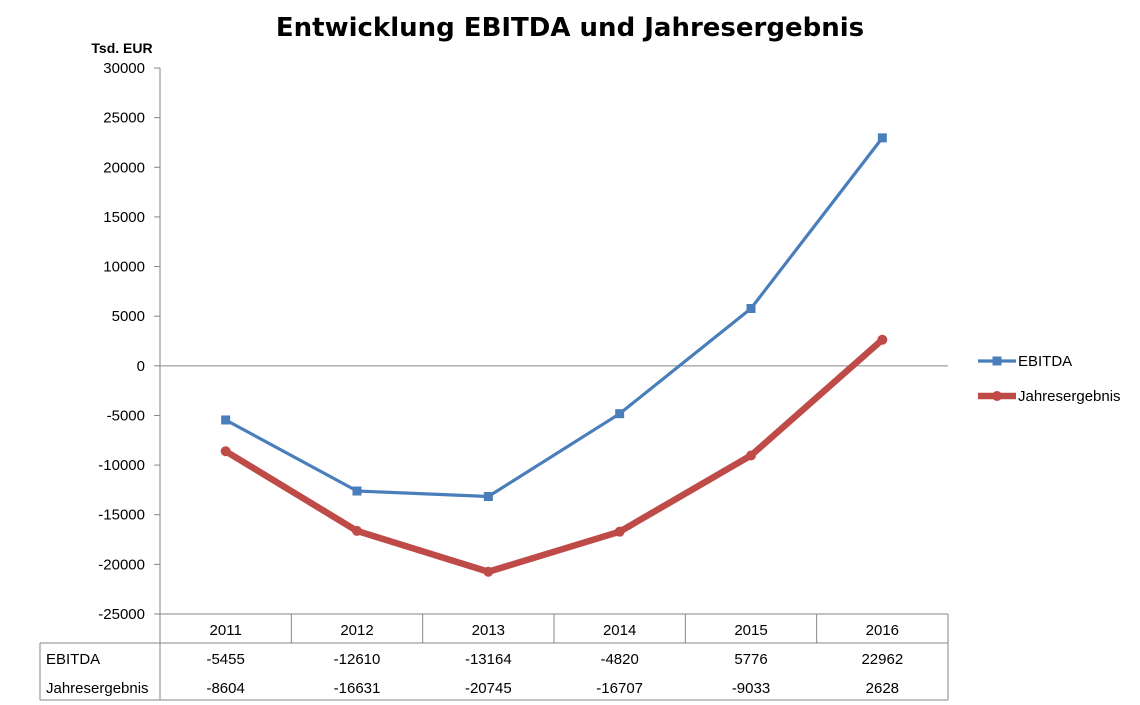 The image size is (1140, 705). What do you see at coordinates (619, 659) in the screenshot?
I see `table-value-cell: -4820` at bounding box center [619, 659].